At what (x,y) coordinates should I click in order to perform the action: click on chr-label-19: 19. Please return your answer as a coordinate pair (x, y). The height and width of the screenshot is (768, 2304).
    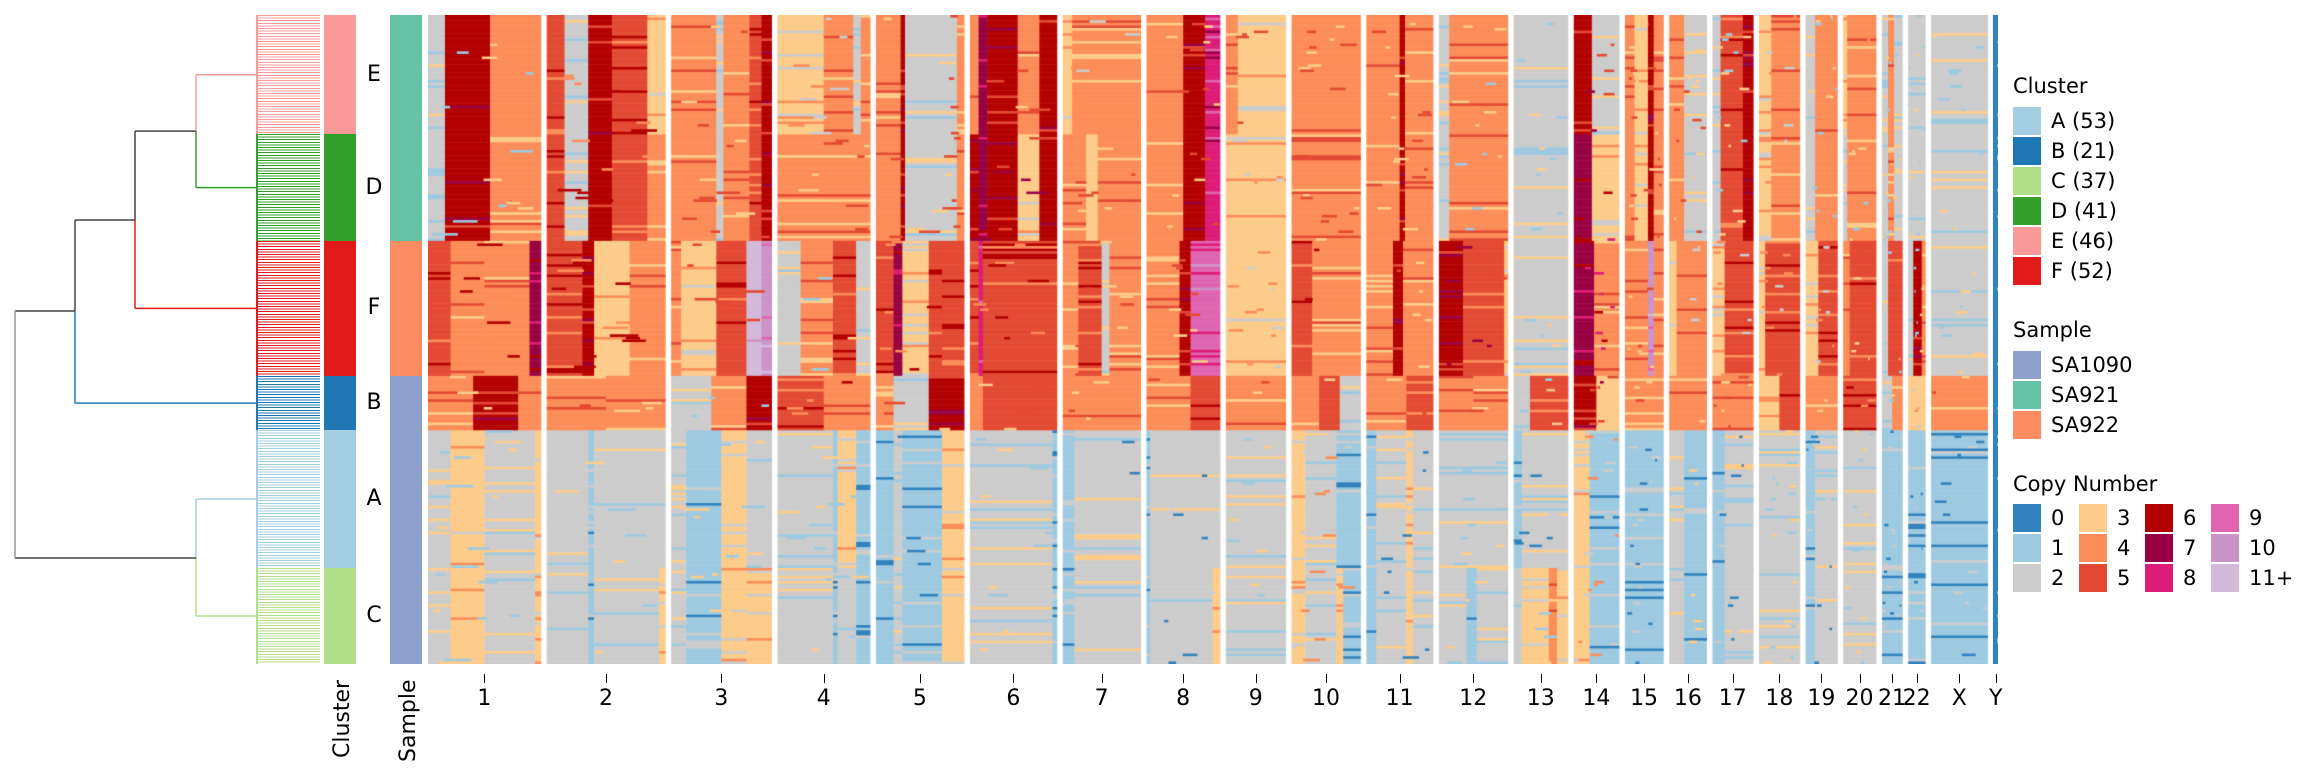
    Looking at the image, I should click on (1821, 698).